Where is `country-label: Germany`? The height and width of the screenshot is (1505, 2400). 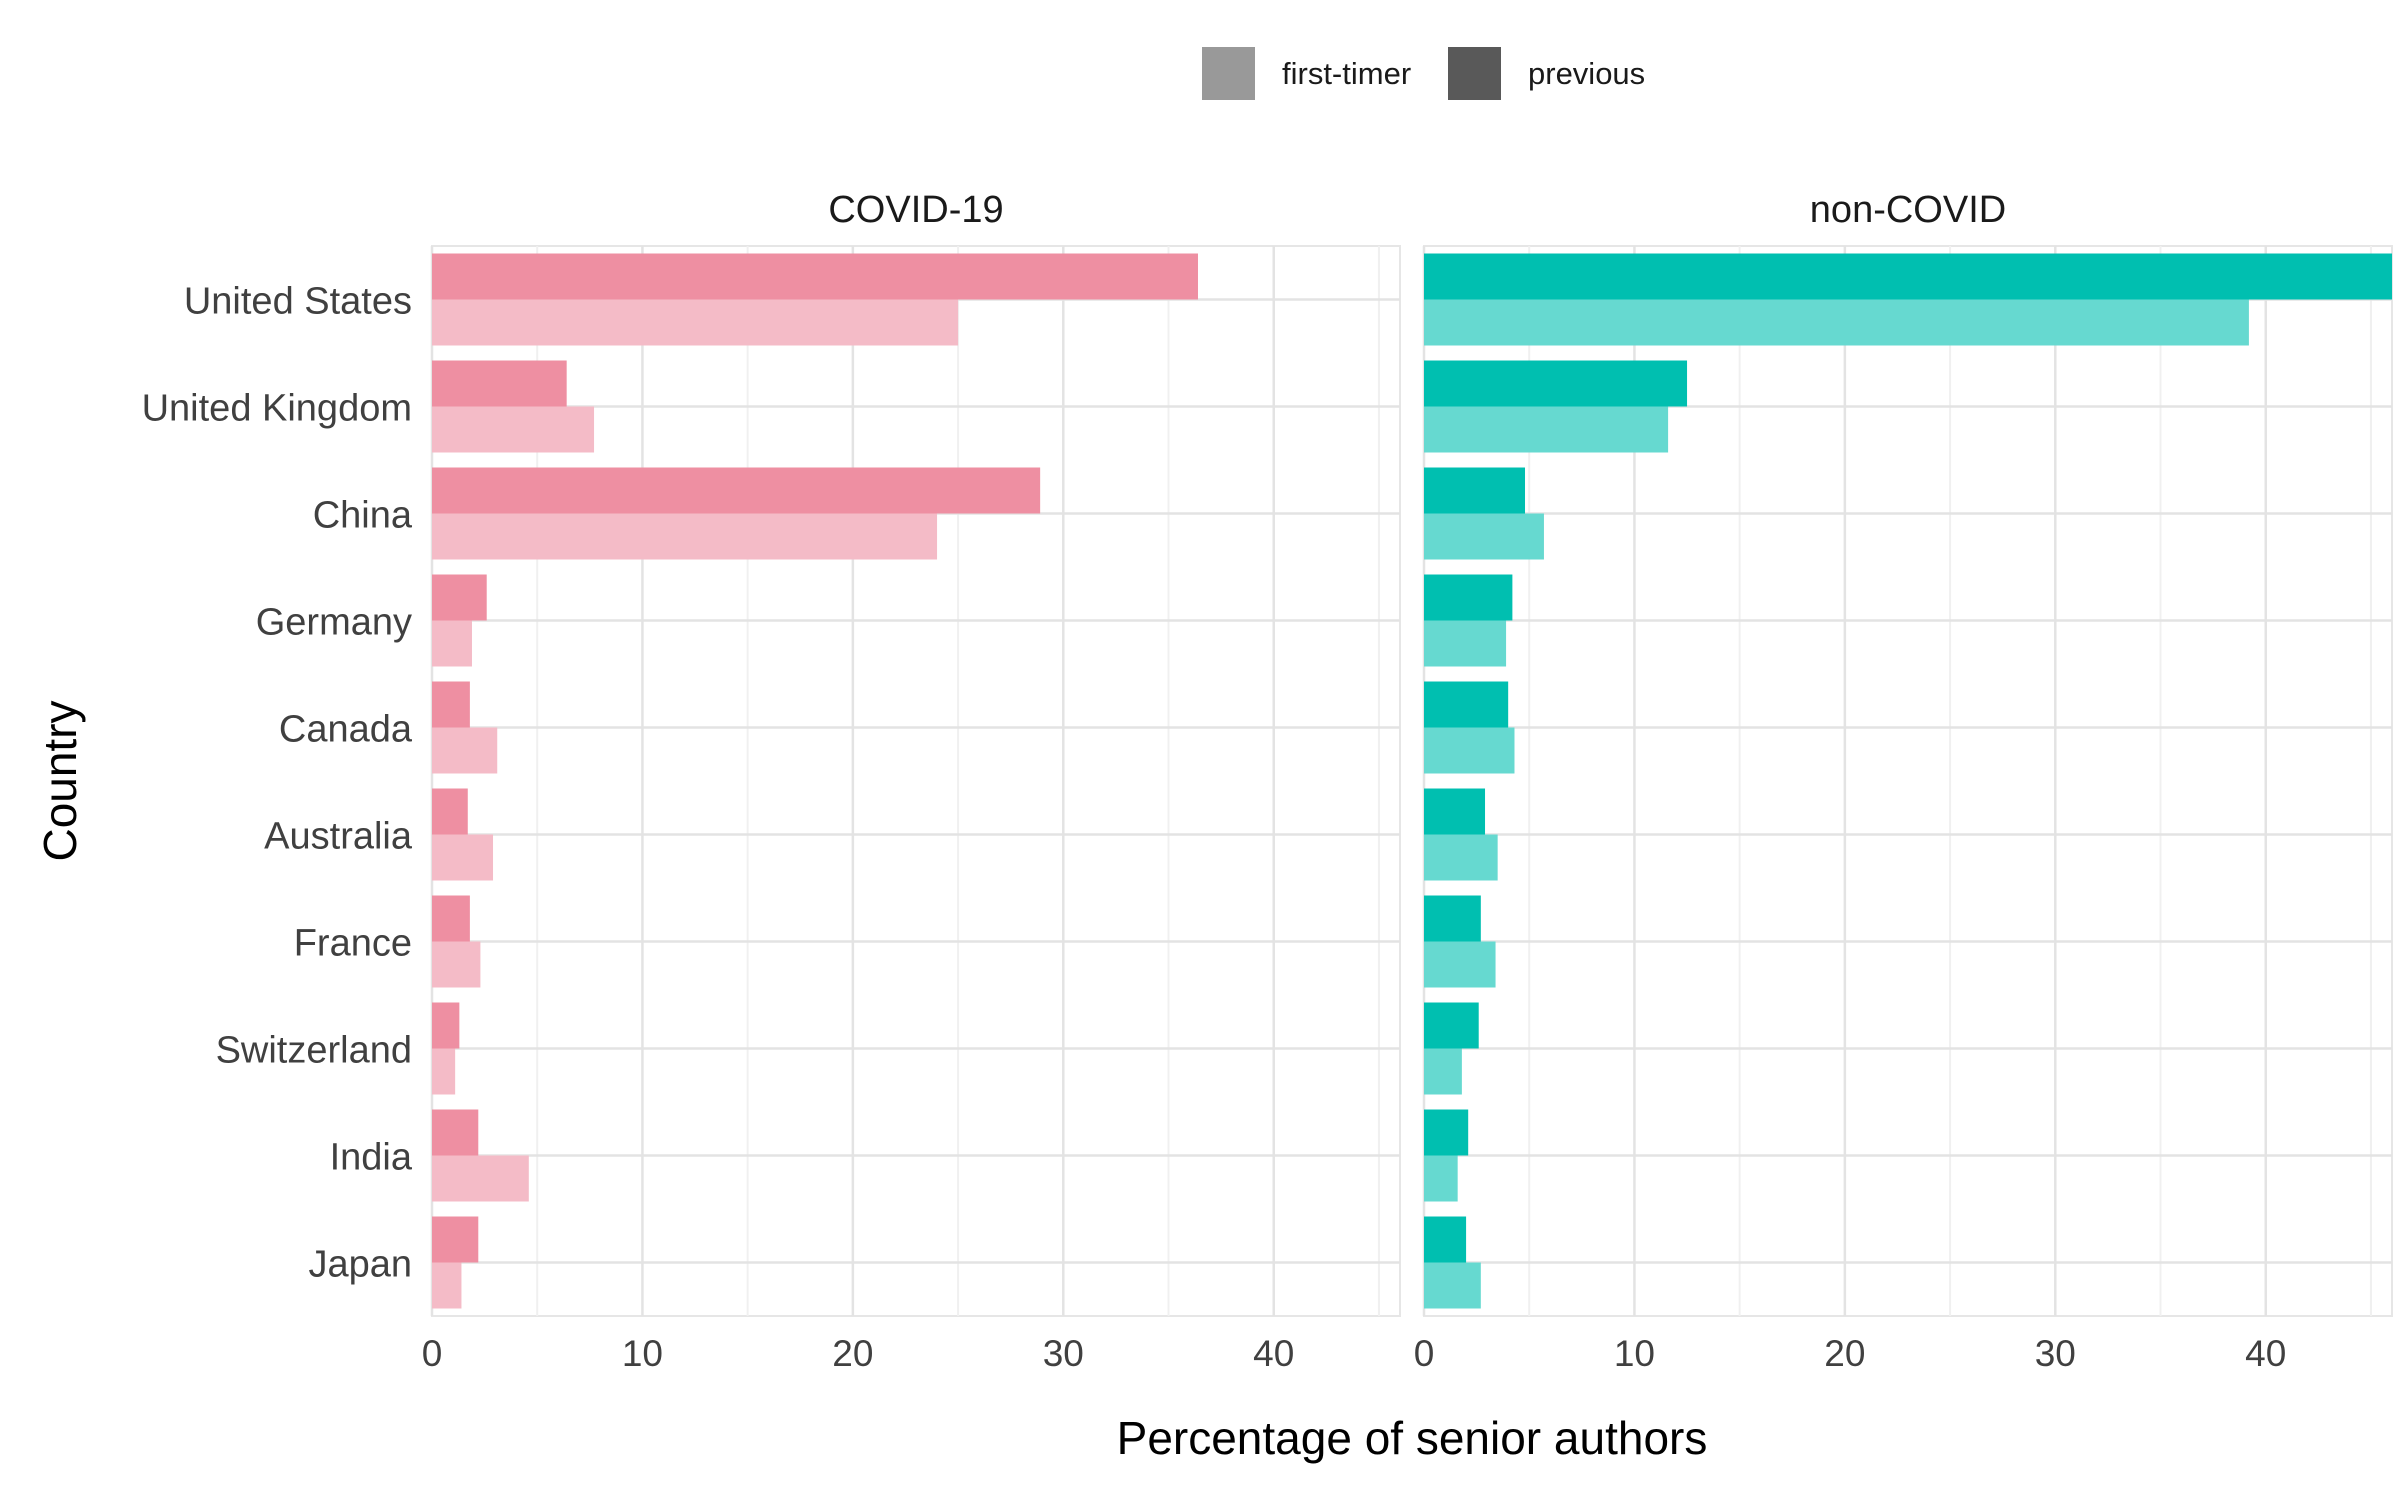 country-label: Germany is located at coordinates (334, 623).